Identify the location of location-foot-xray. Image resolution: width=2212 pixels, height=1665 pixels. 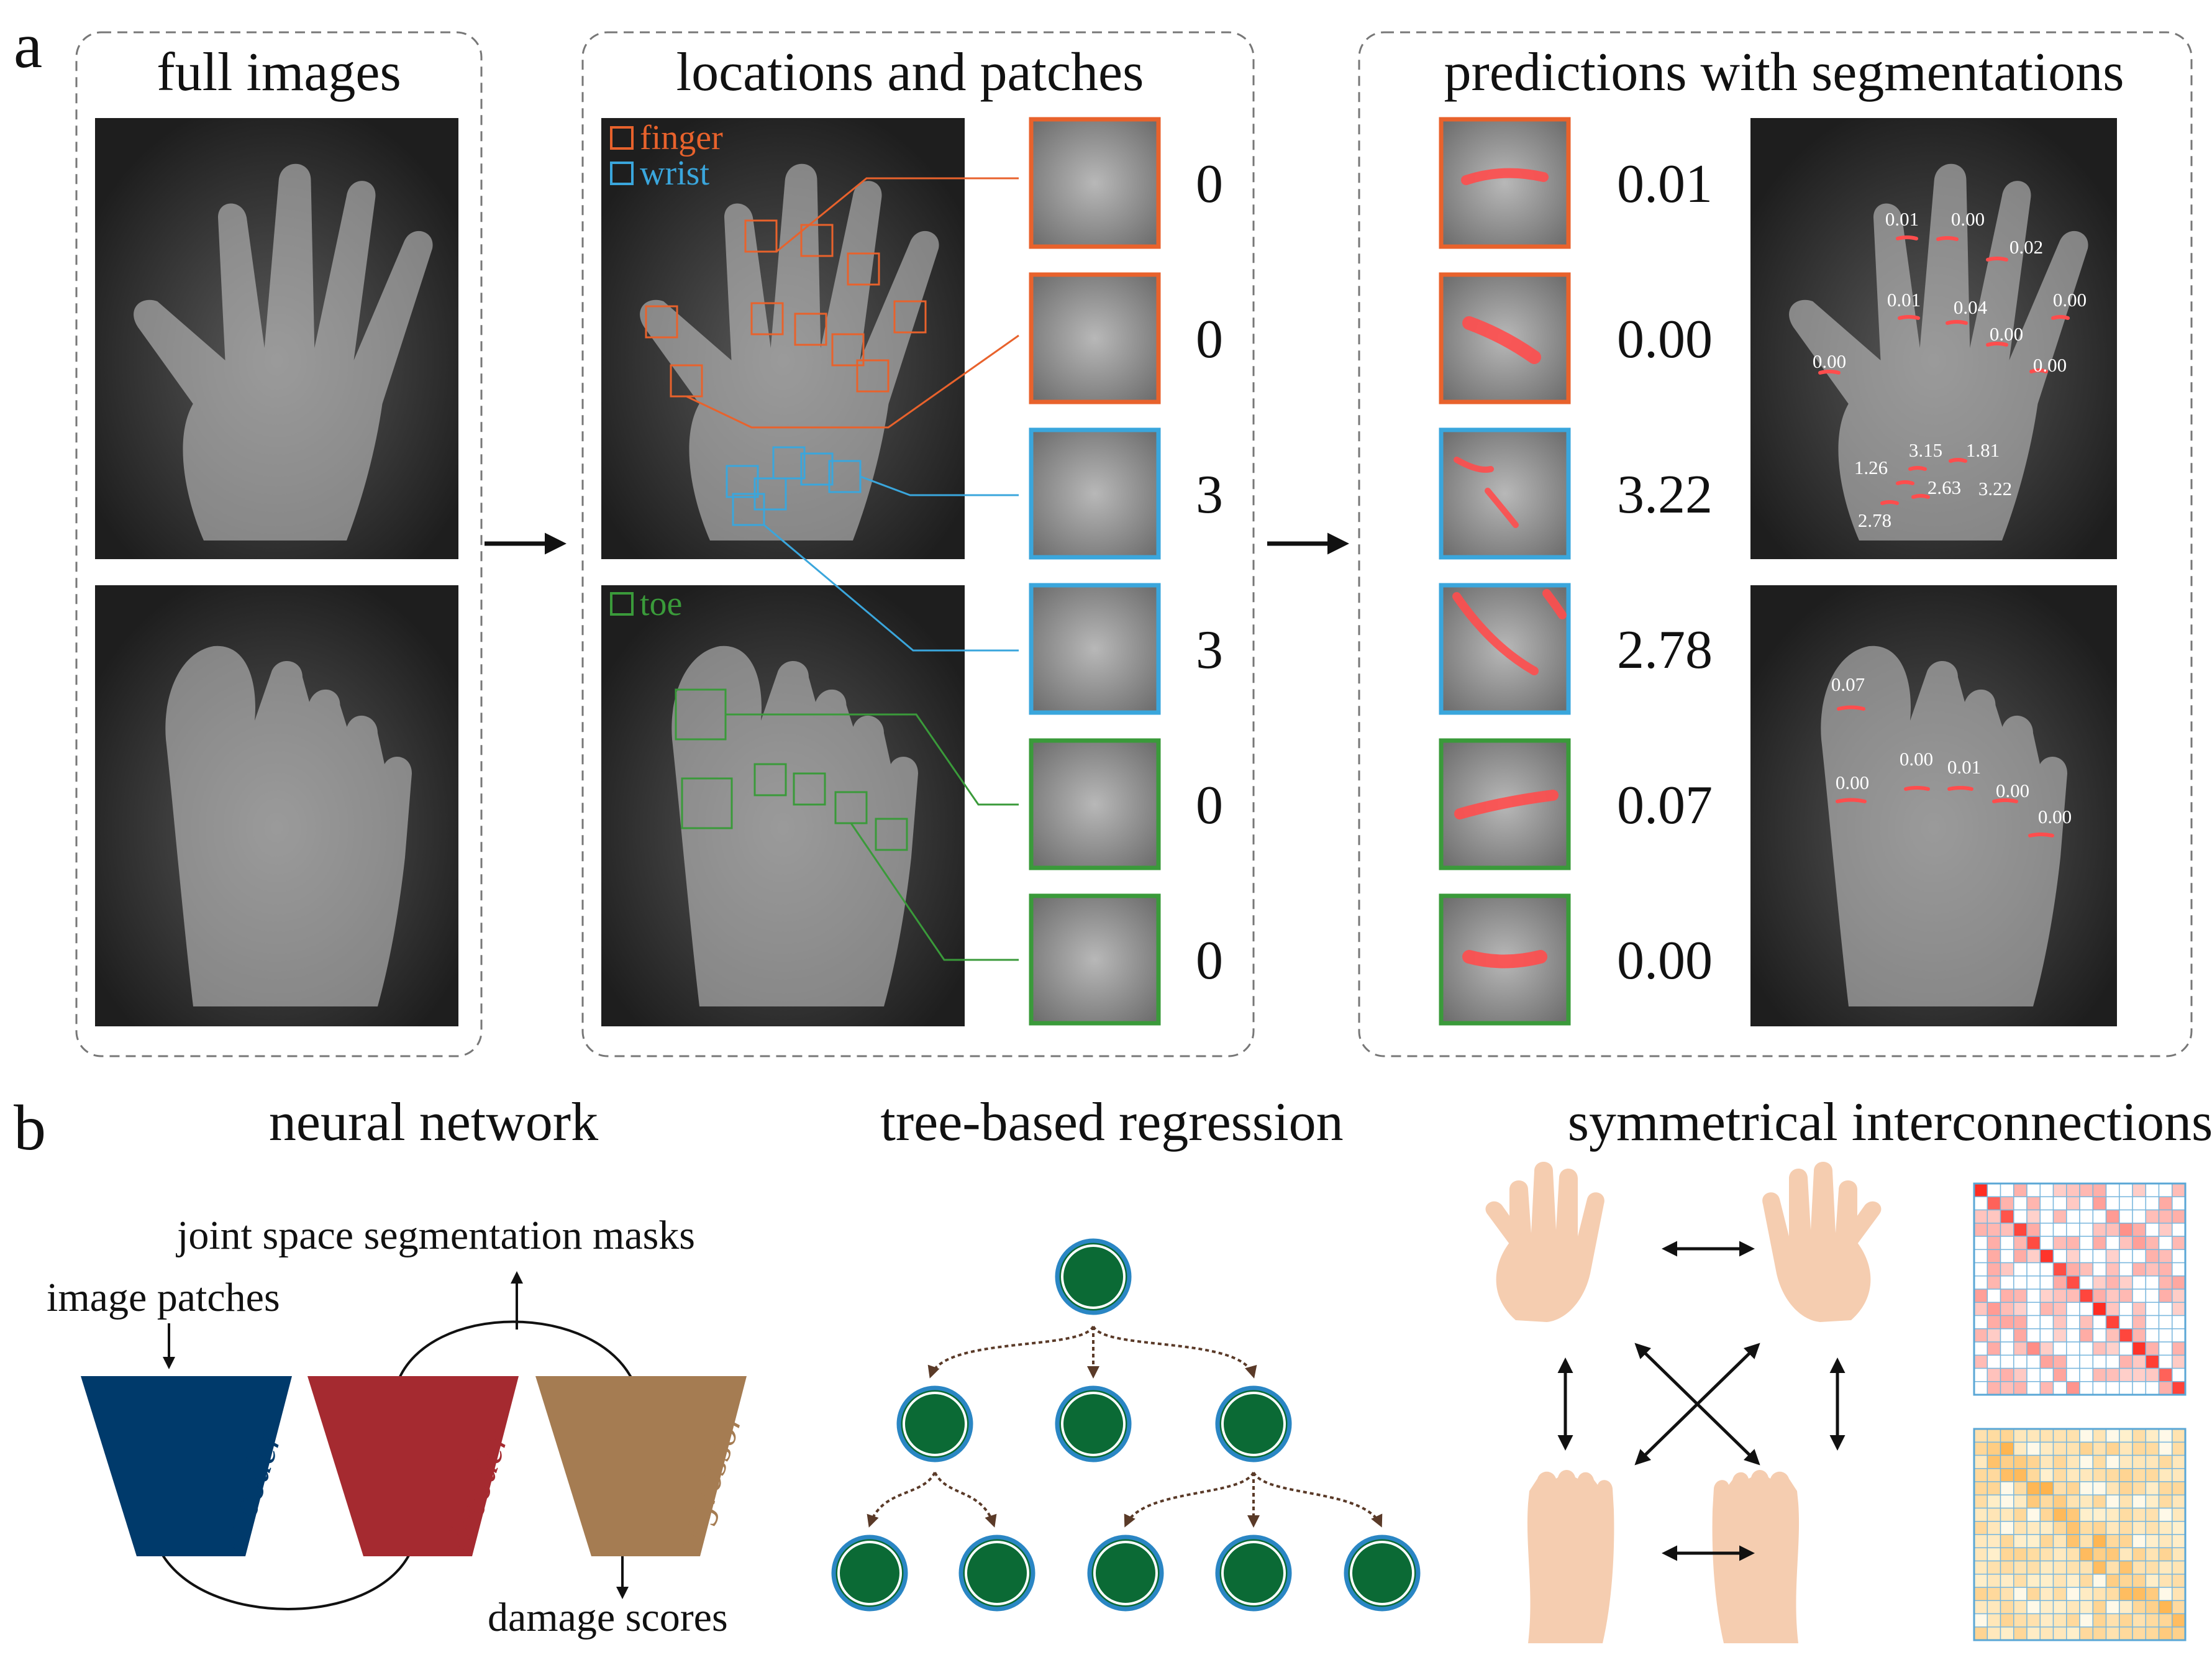
(783, 805).